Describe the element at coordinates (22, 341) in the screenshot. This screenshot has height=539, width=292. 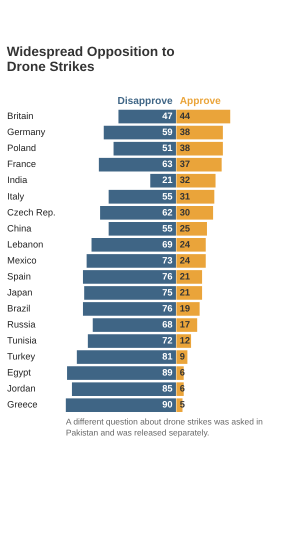
I see `y-tick-label: Tunisia` at that location.